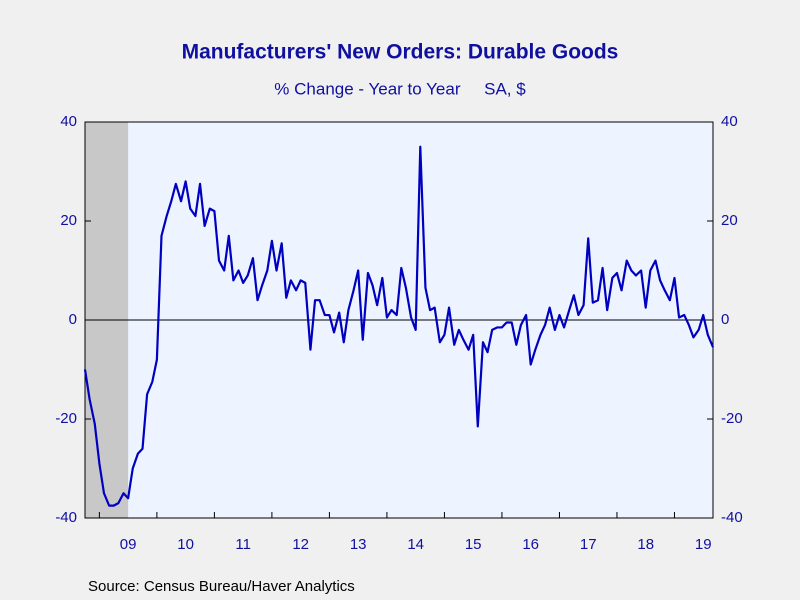 This screenshot has width=800, height=600. Describe the element at coordinates (400, 52) in the screenshot. I see `chart-title: Manufacturers' New Orders: Durable Goods` at that location.